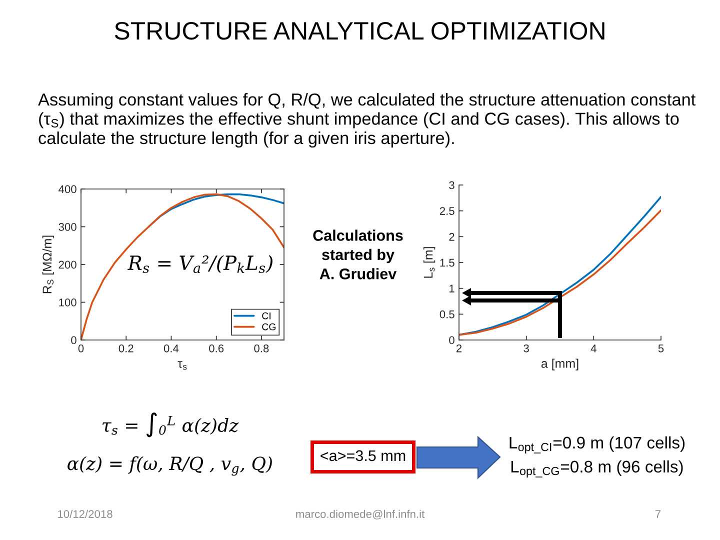 This screenshot has height=540, width=720. What do you see at coordinates (526, 348) in the screenshot?
I see `x-tick-label: 3` at bounding box center [526, 348].